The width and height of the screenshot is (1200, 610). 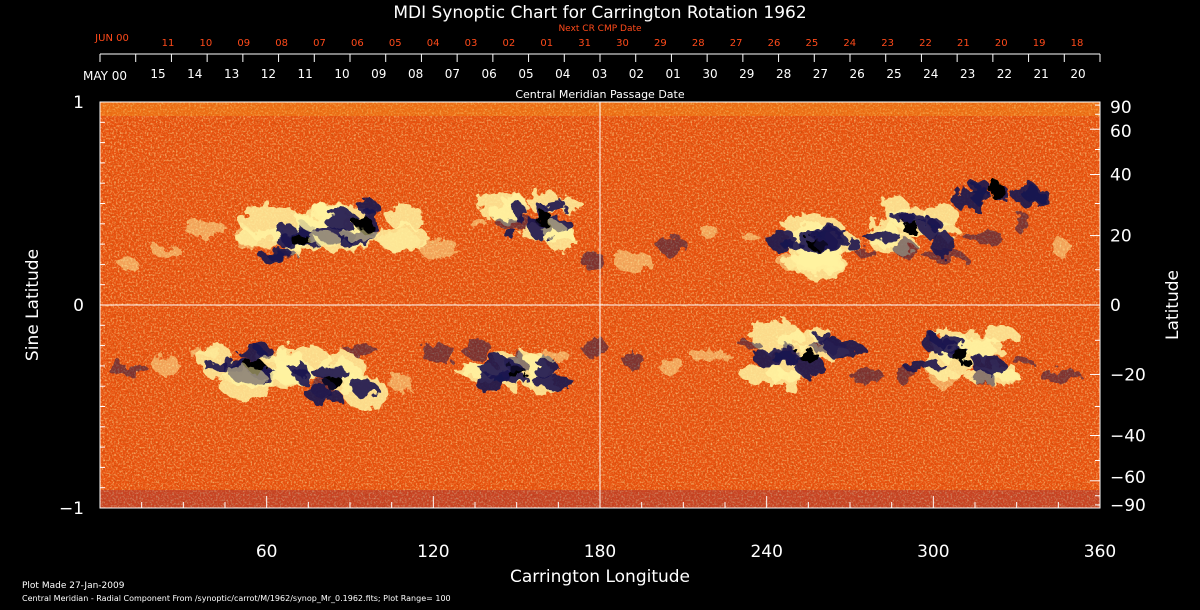 What do you see at coordinates (599, 94) in the screenshot?
I see `cmp-axis-title: Central Meridian Passage Date` at bounding box center [599, 94].